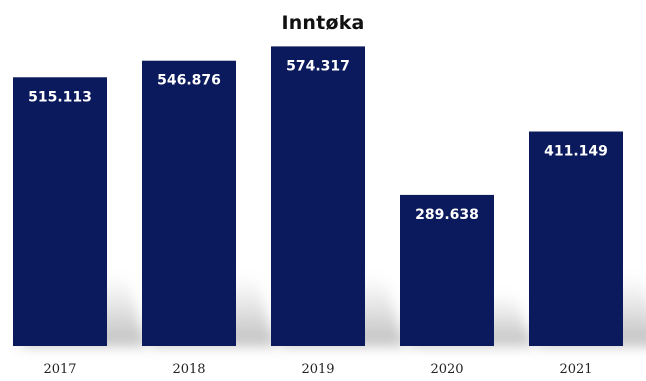 This screenshot has width=646, height=381. Describe the element at coordinates (60, 211) in the screenshot. I see `bar-2017` at that location.